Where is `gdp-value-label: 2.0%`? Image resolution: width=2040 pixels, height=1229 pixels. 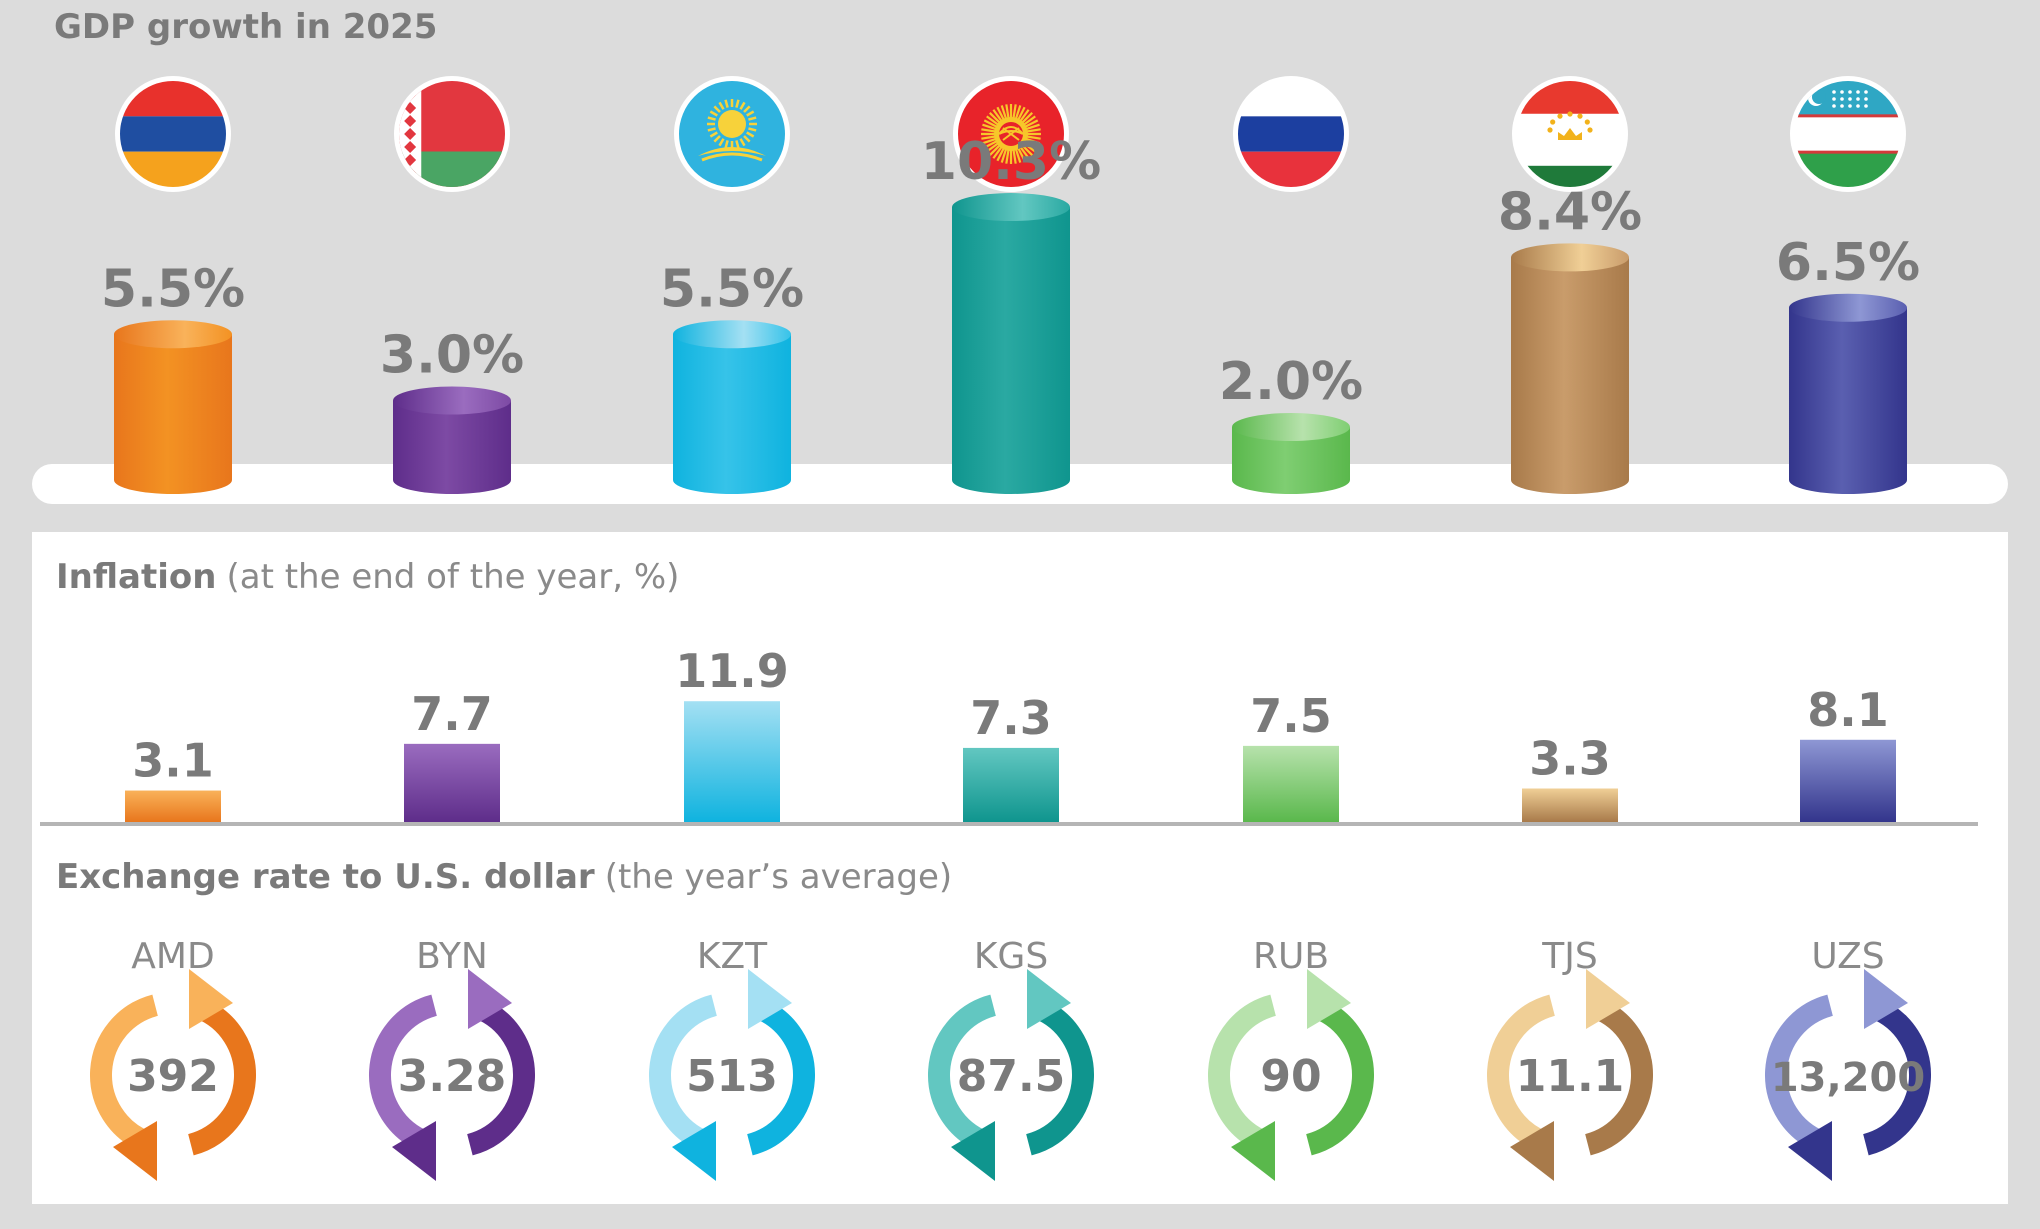 gdp-value-label: 2.0% is located at coordinates (1291, 382).